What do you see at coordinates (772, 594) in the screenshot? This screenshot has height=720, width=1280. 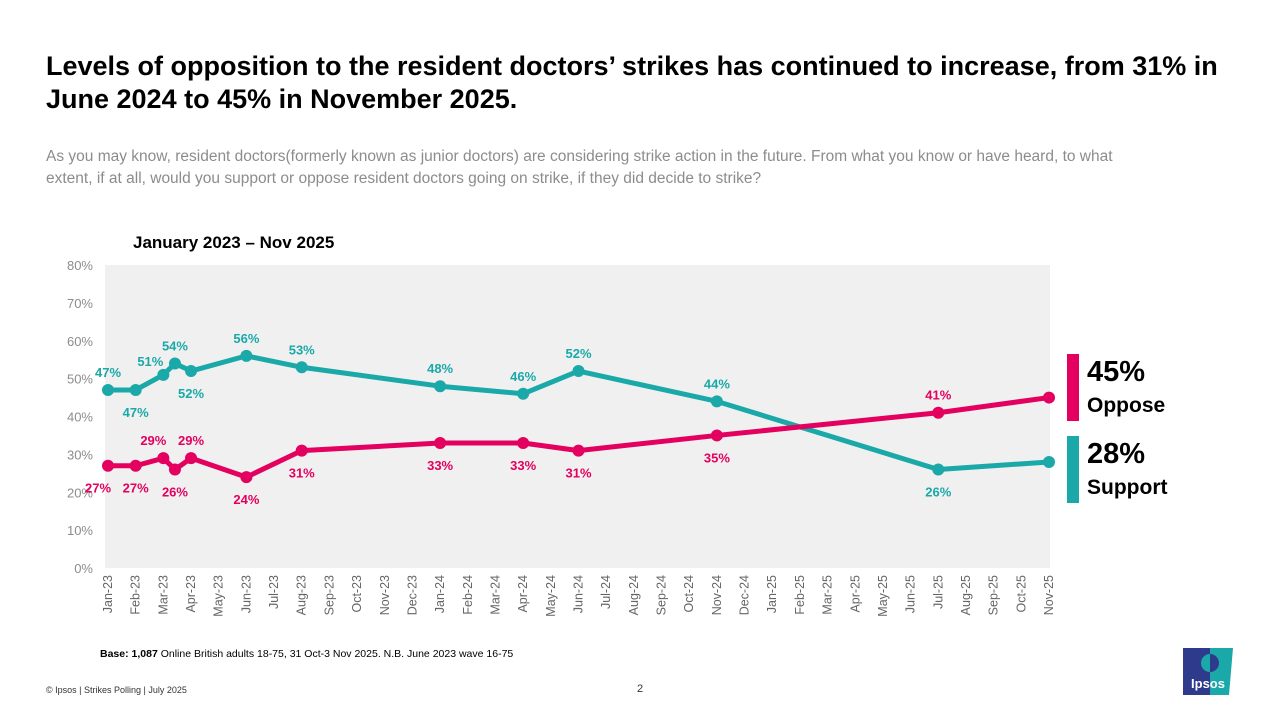 I see `x-tick-label: Jan-25` at bounding box center [772, 594].